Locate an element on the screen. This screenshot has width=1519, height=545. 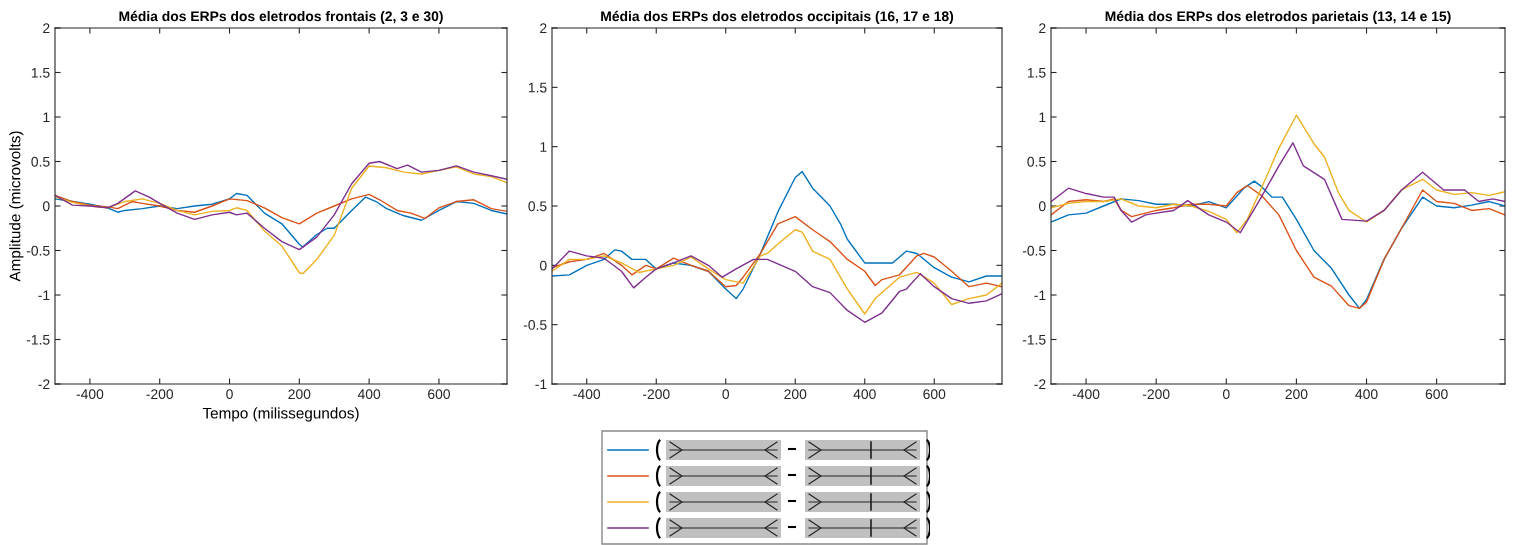
chart-title: Média dos ERPs dos eletrodos frontais (2, 3 e 30) is located at coordinates (281, 17).